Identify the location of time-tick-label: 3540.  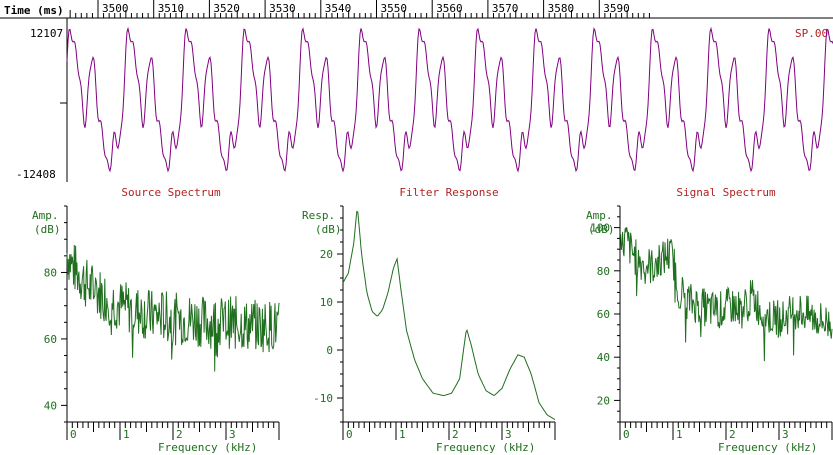
(338, 8).